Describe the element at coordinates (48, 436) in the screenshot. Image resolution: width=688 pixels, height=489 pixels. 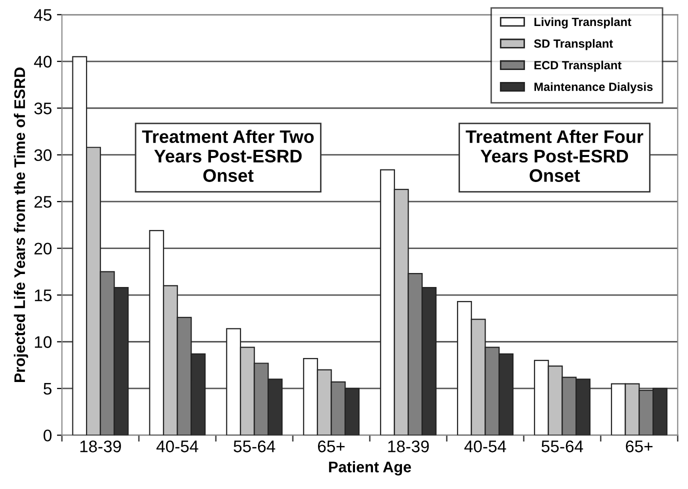
I see `y-tick-label: 0` at that location.